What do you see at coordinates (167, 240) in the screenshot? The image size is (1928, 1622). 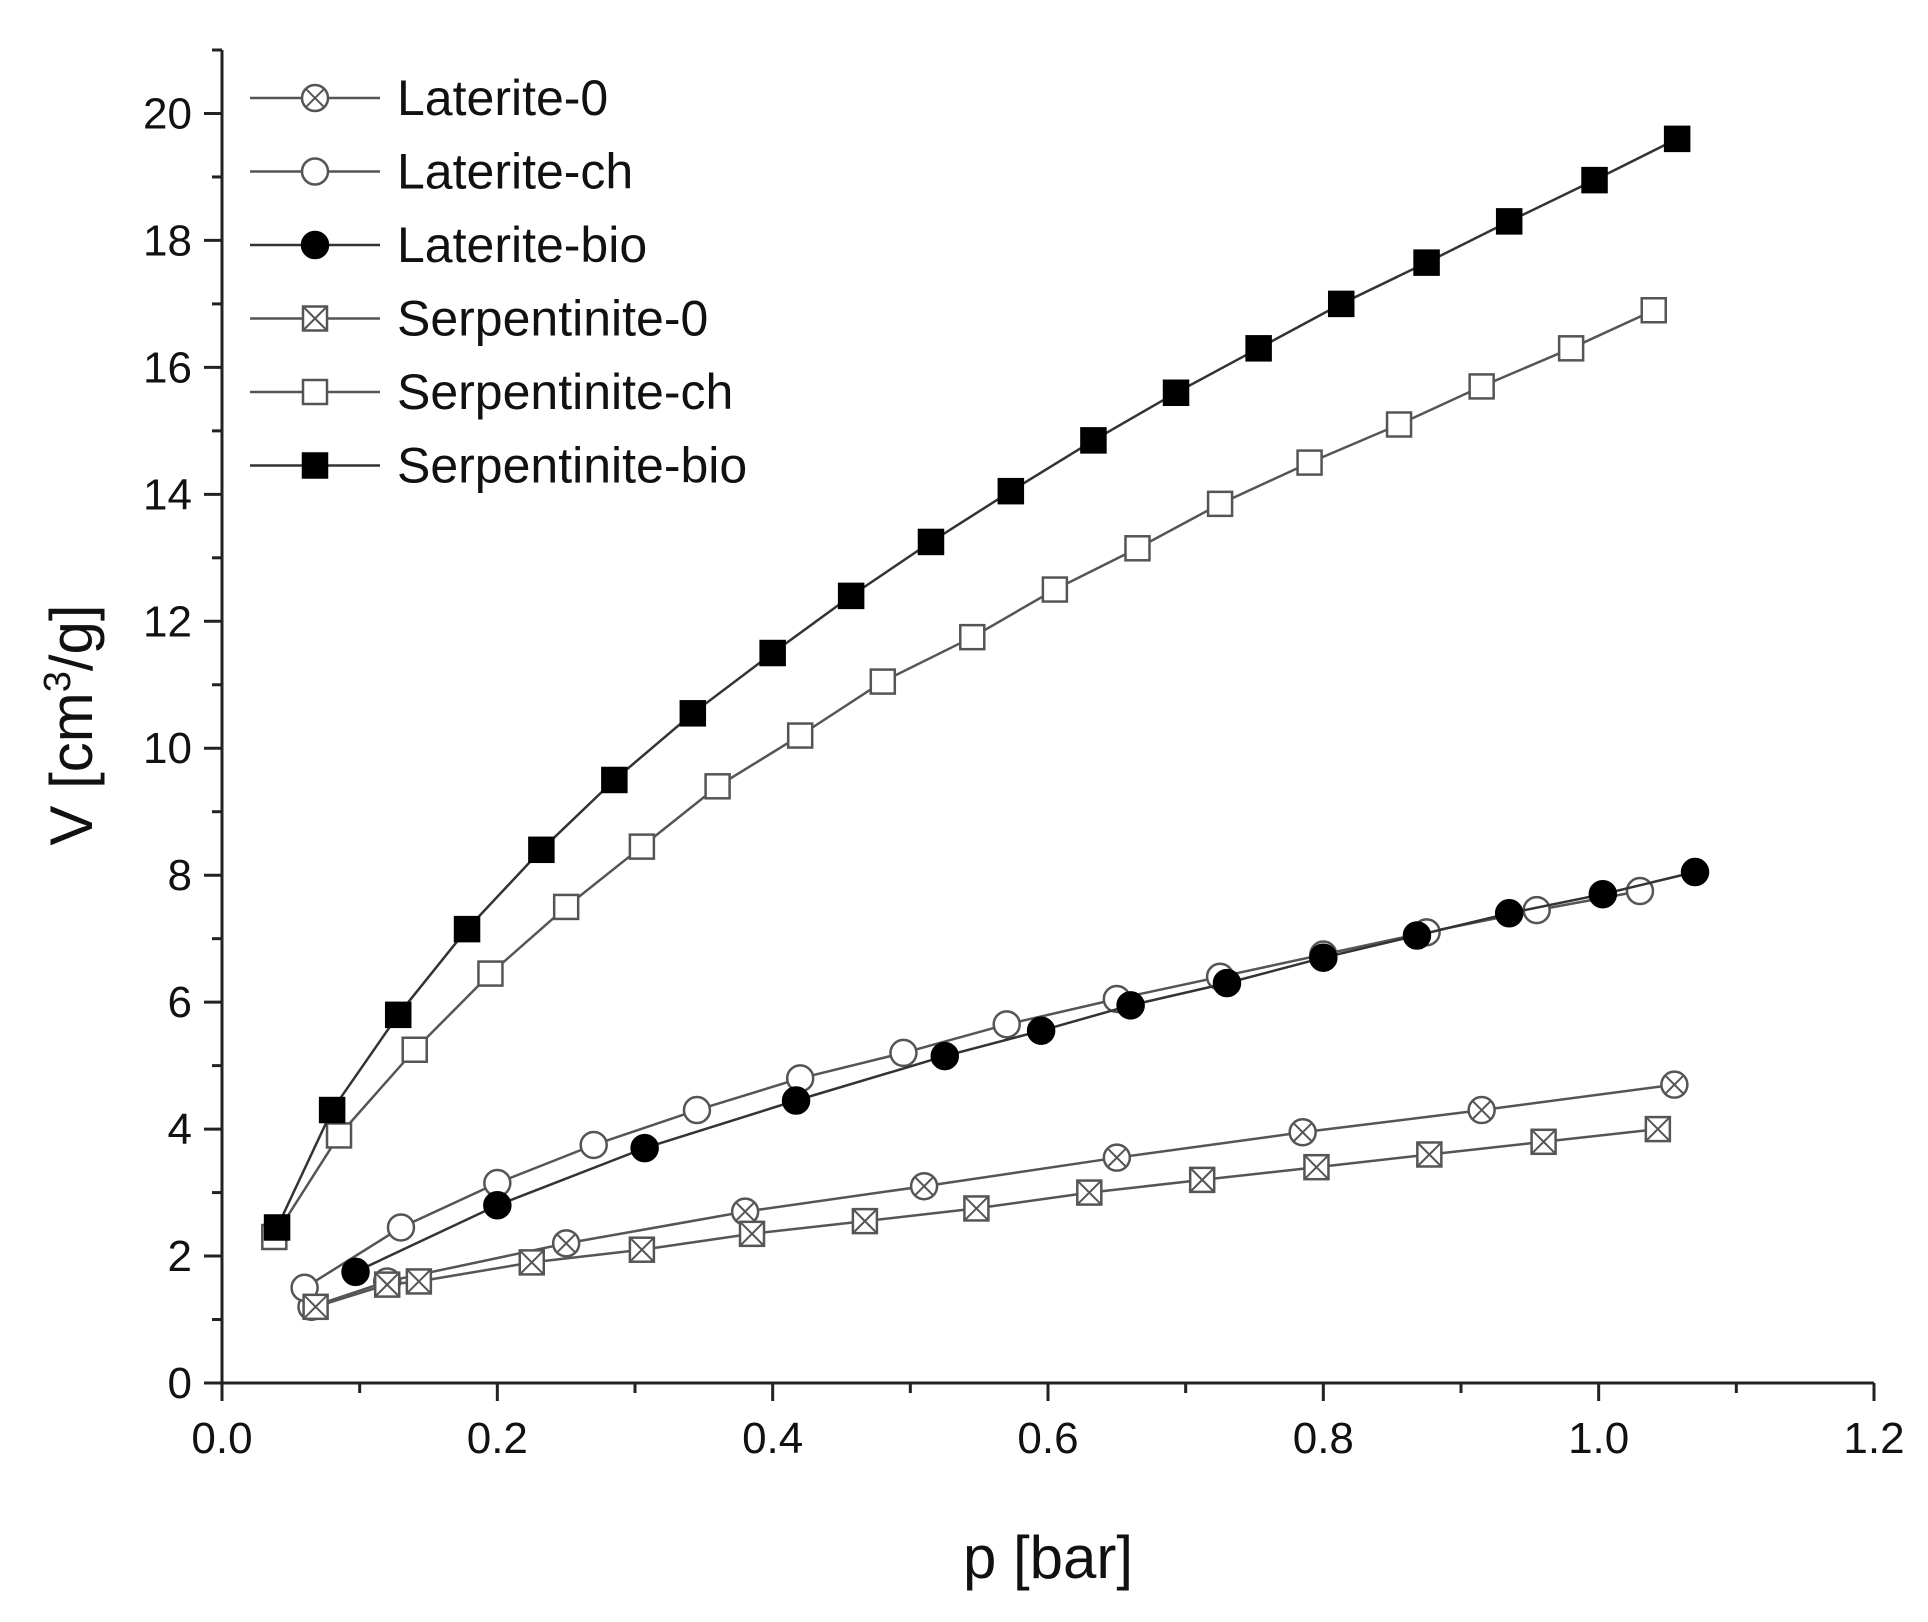 I see `y-tick-label: 18` at bounding box center [167, 240].